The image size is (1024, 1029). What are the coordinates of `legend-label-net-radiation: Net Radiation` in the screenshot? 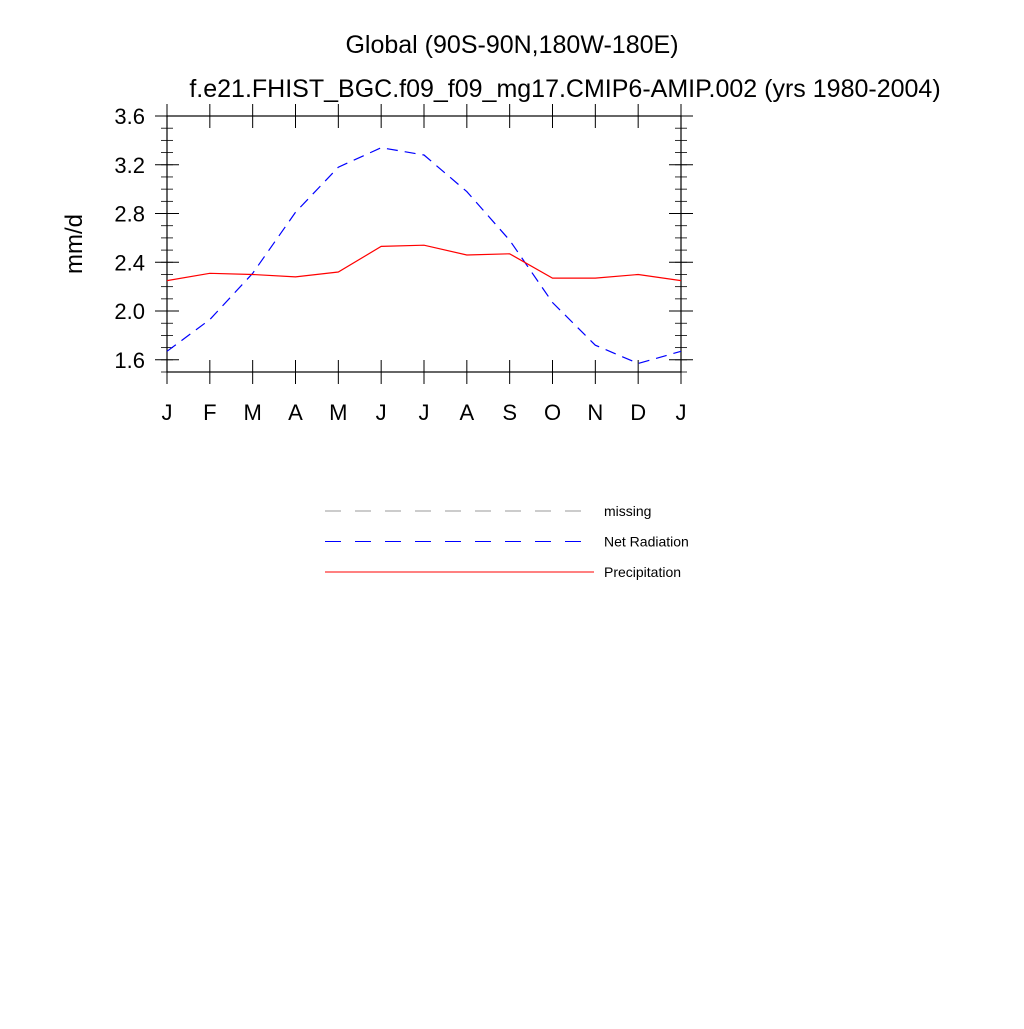 It's located at (646, 542).